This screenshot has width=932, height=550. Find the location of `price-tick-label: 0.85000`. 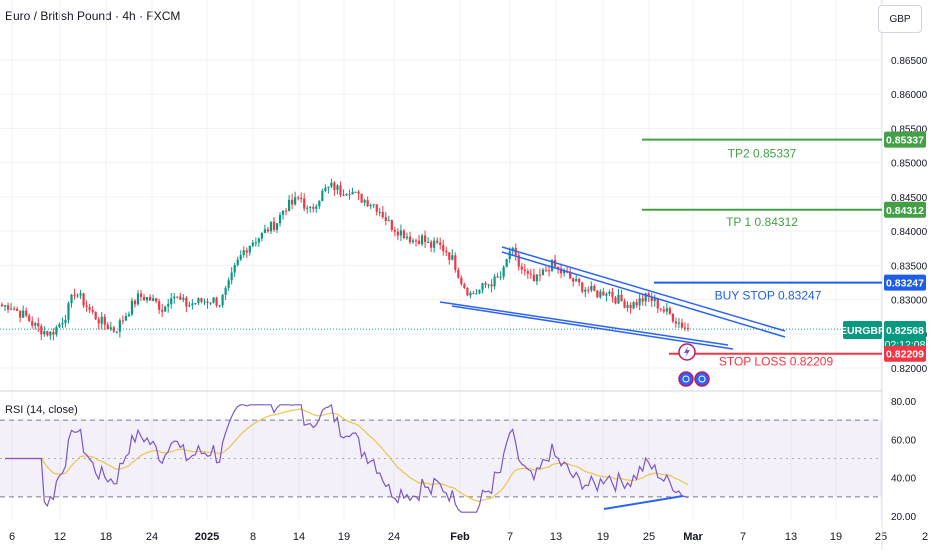

price-tick-label: 0.85000 is located at coordinates (909, 164).